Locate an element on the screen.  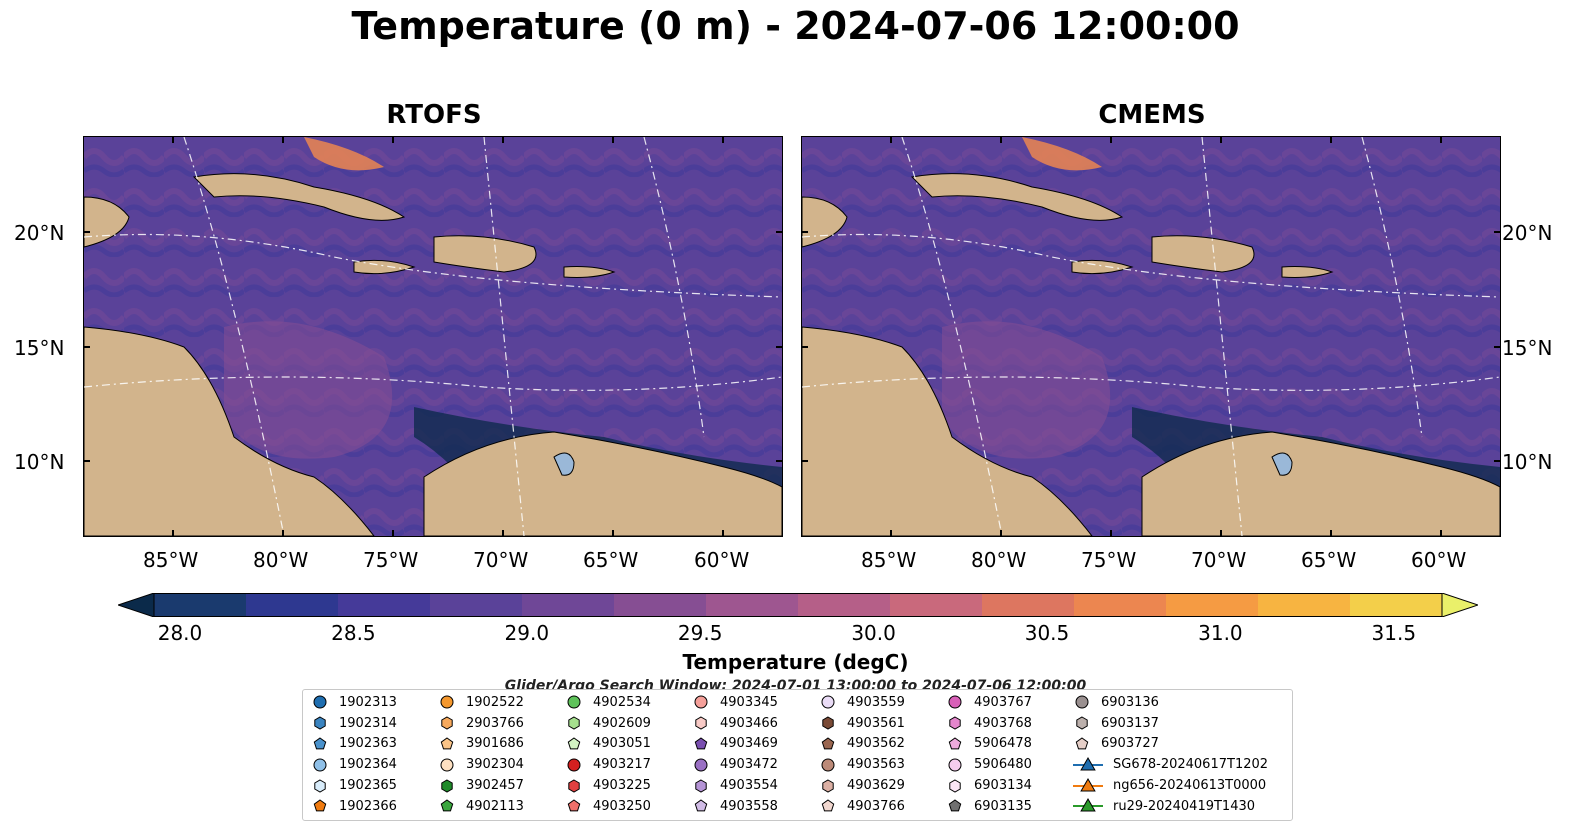
legend-item: 4903767 is located at coordinates (989, 702).